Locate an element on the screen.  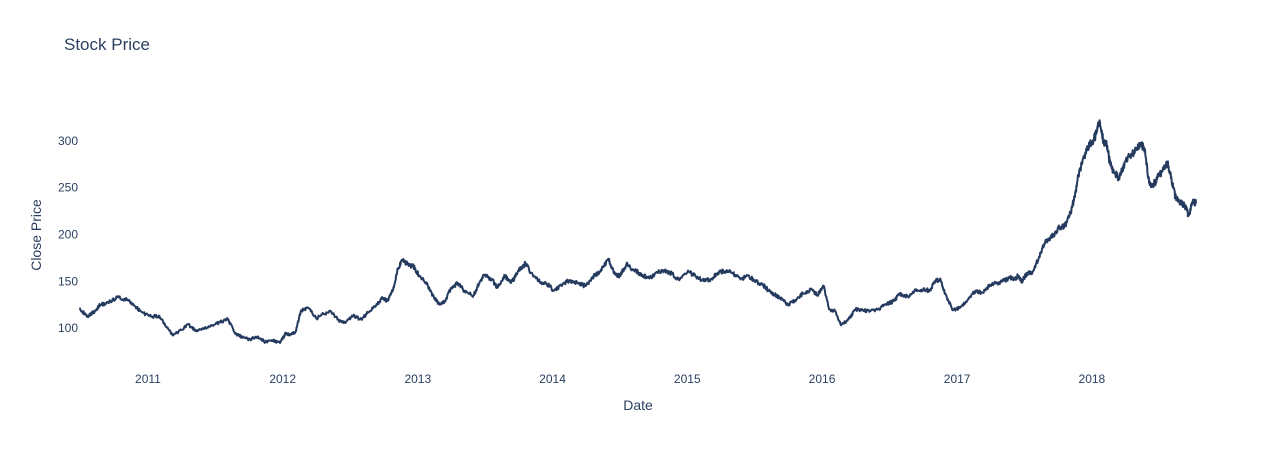
y-axis-ticks: 100 150 200 250 300 is located at coordinates (68, 234).